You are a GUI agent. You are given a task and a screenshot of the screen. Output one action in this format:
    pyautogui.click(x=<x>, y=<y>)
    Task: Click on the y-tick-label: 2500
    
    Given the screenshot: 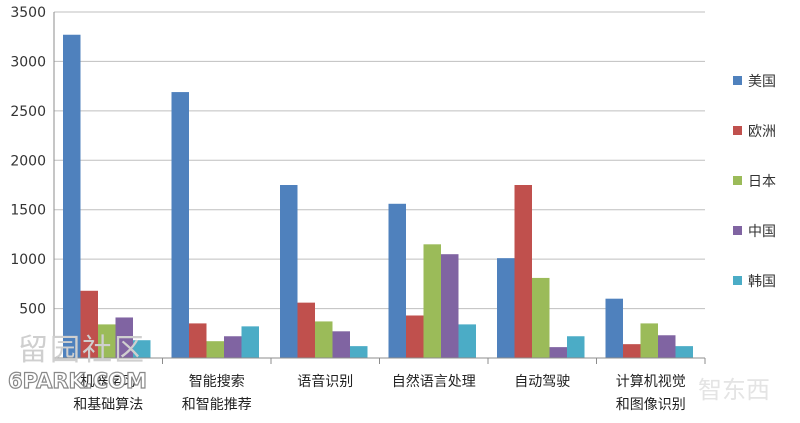 What is the action you would take?
    pyautogui.click(x=28, y=112)
    